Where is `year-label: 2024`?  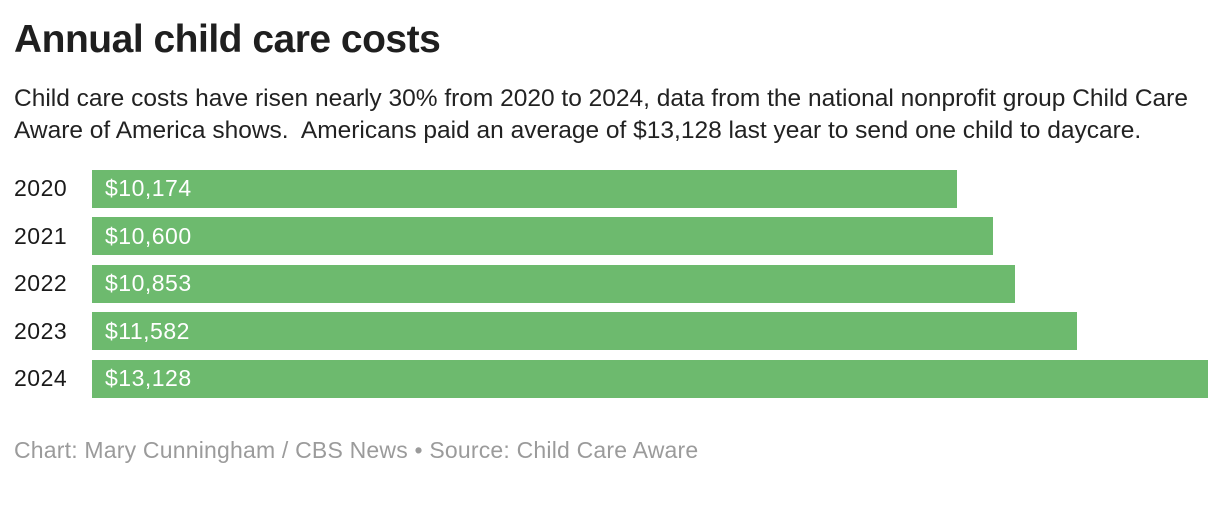
year-label: 2024 is located at coordinates (41, 378).